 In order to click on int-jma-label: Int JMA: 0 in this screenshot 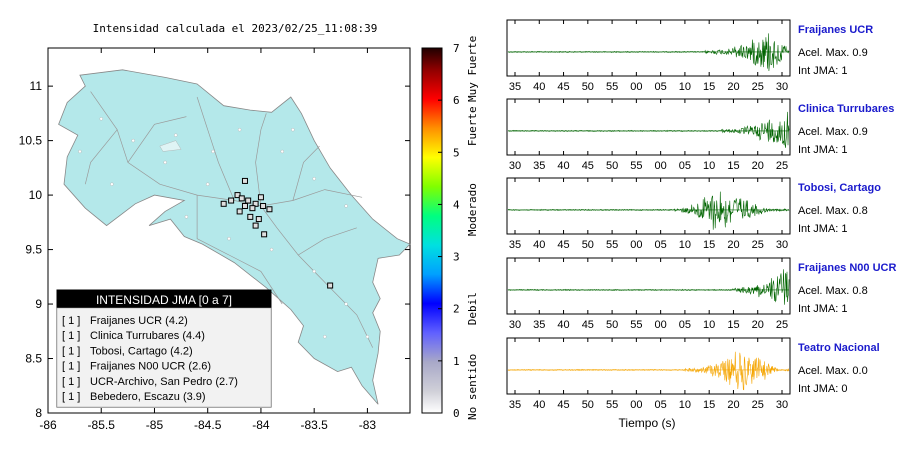, I will do `click(823, 389)`.